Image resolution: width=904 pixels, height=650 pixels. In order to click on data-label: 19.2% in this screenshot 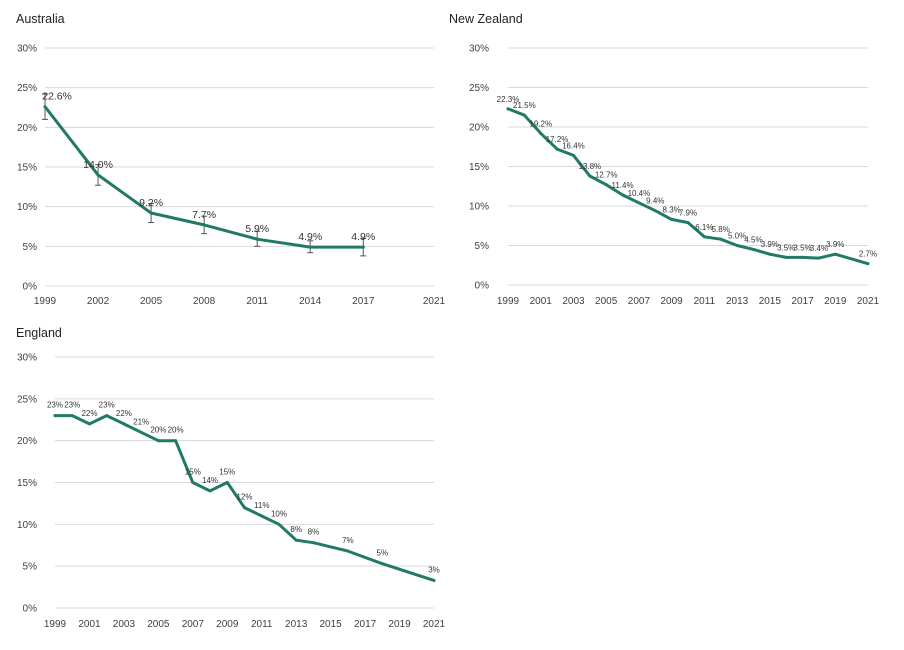, I will do `click(540, 123)`.